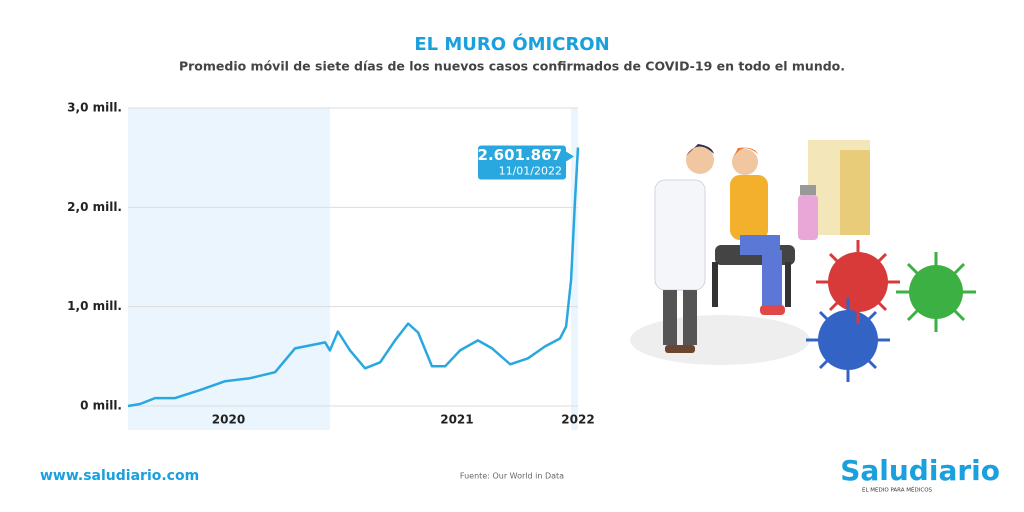  Describe the element at coordinates (94, 306) in the screenshot. I see `y-tick-label: 1,0 mill.` at that location.